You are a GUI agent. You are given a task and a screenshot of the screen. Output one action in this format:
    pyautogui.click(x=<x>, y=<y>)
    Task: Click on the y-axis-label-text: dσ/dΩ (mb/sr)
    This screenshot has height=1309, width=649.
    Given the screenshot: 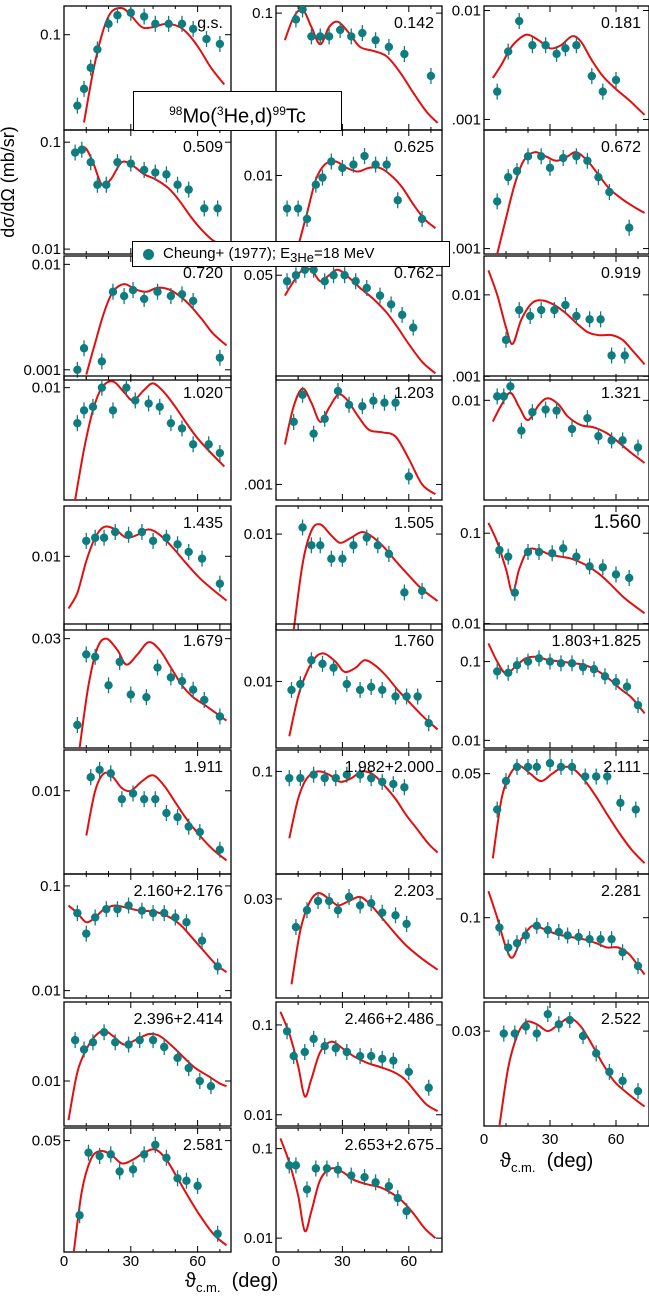 What is the action you would take?
    pyautogui.click(x=9, y=182)
    